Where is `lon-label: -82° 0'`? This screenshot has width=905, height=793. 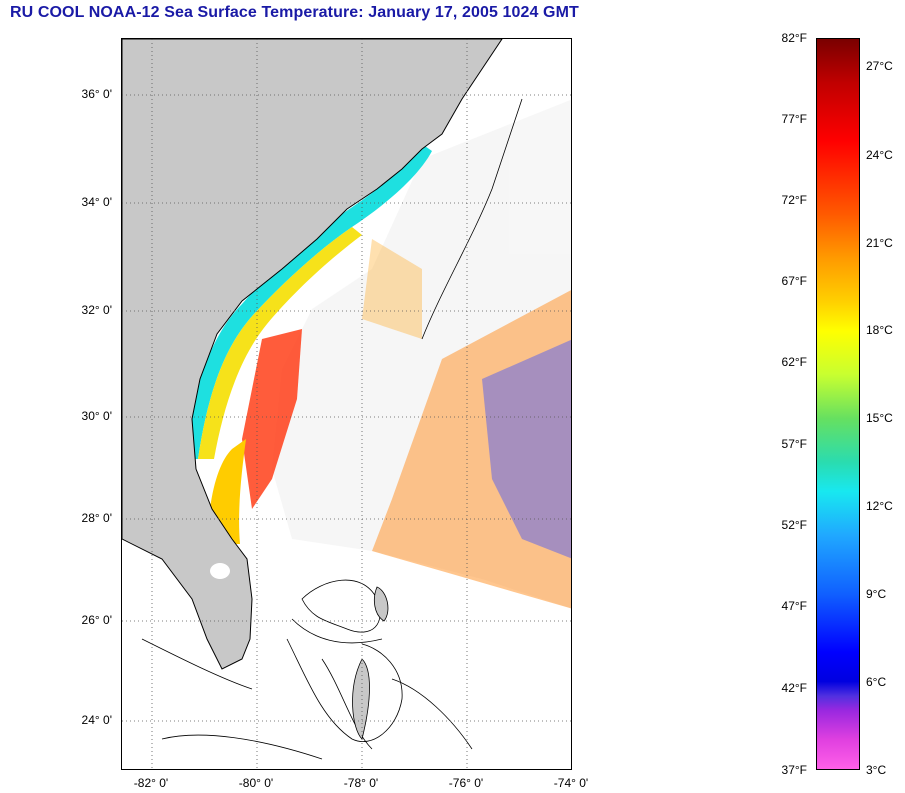
lon-label: -82° 0' is located at coordinates (151, 783).